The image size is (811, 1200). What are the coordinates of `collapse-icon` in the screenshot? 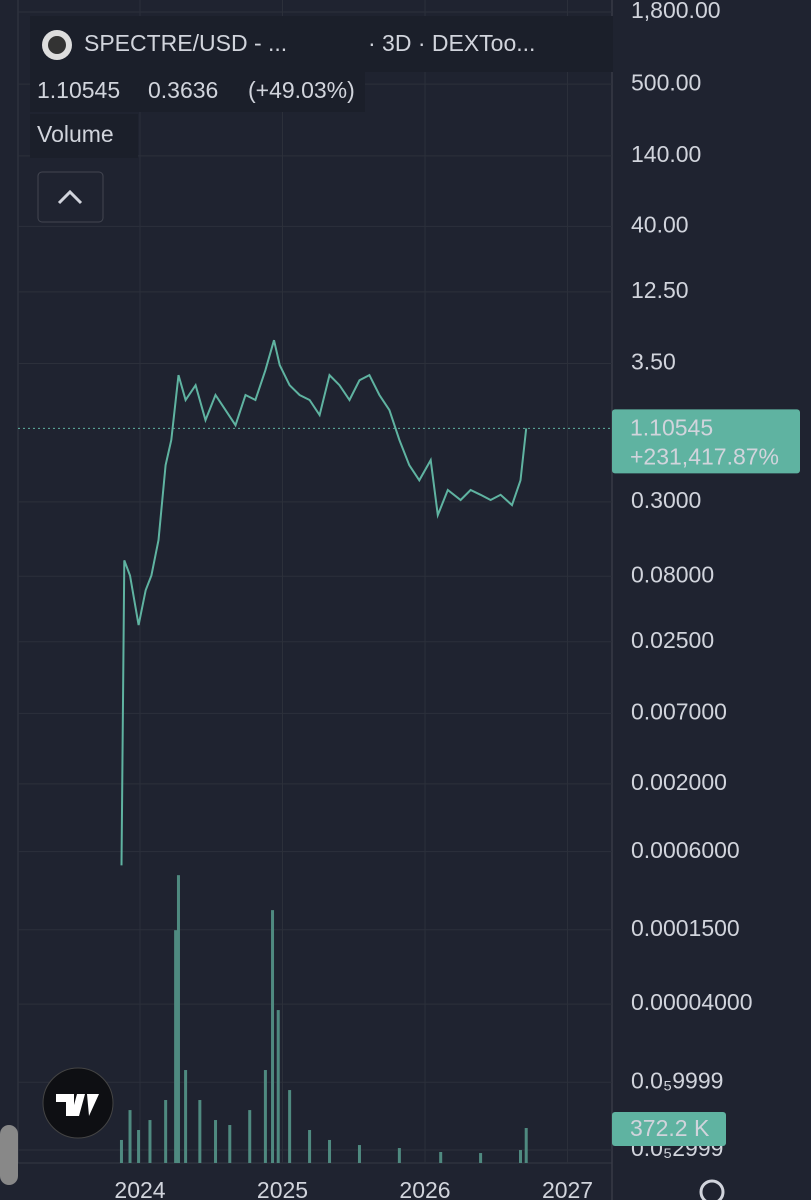 It's located at (70, 197).